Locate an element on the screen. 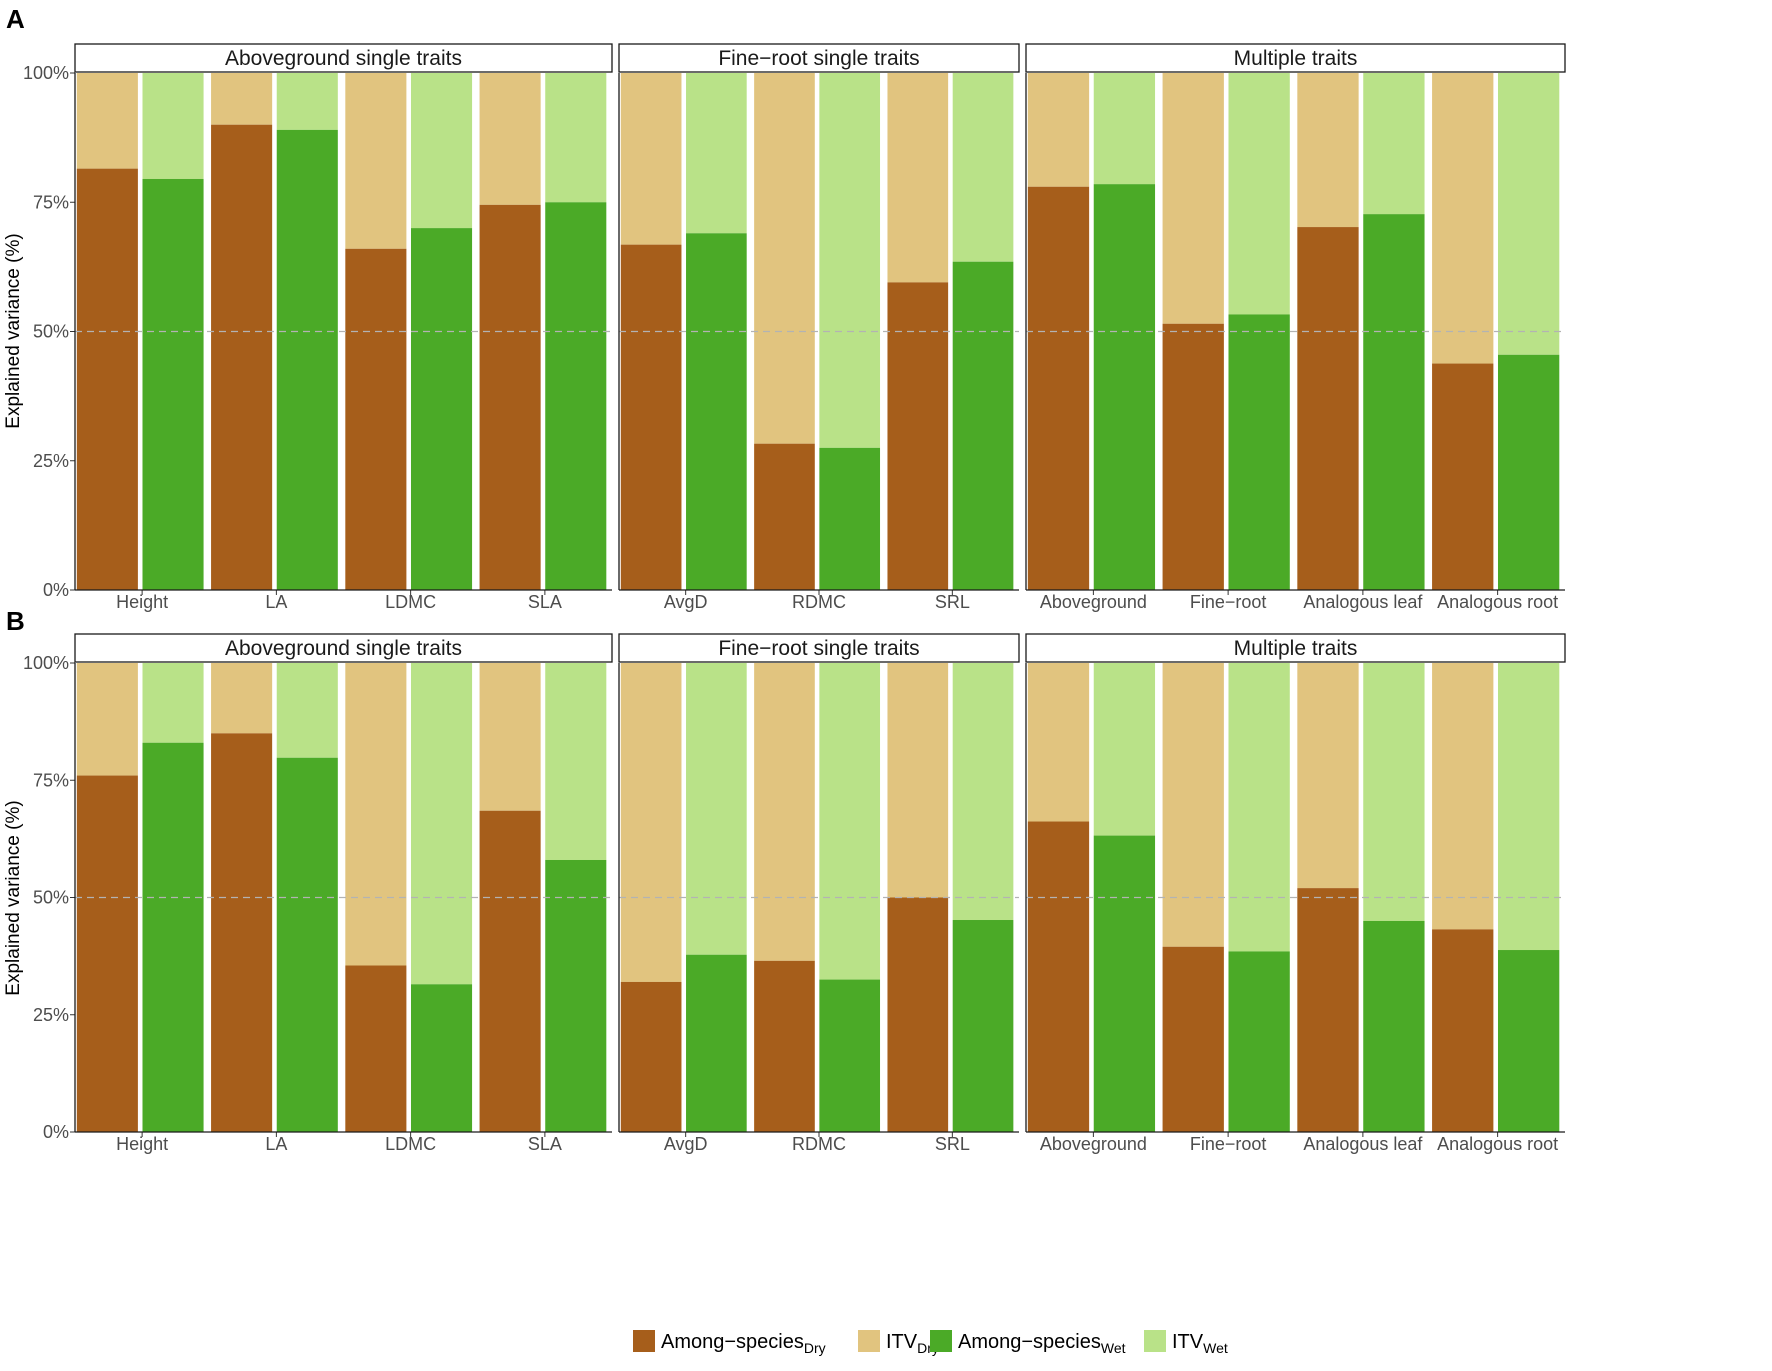  legend-label: Among−speciesDry is located at coordinates (743, 1343).